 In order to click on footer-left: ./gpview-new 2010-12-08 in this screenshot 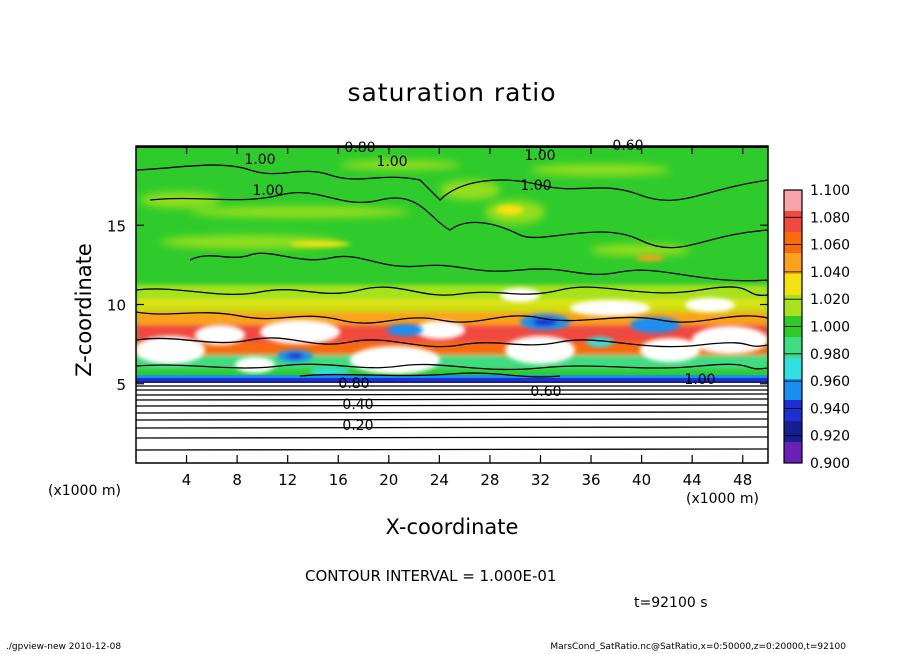, I will do `click(64, 647)`.